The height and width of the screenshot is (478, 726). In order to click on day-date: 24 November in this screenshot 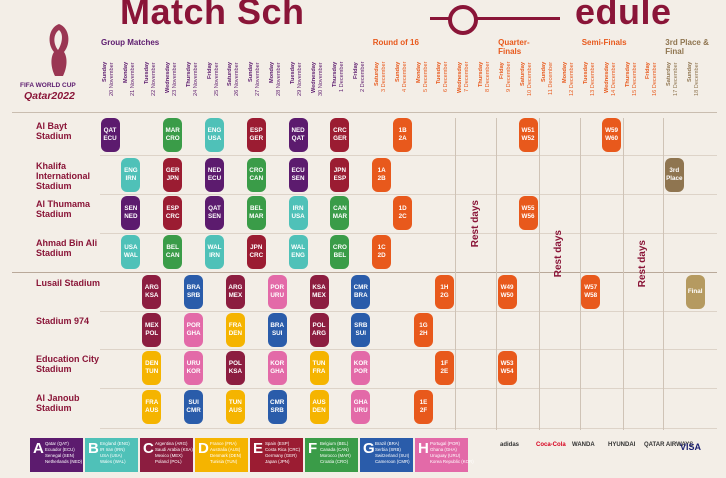, I will do `click(195, 79)`.